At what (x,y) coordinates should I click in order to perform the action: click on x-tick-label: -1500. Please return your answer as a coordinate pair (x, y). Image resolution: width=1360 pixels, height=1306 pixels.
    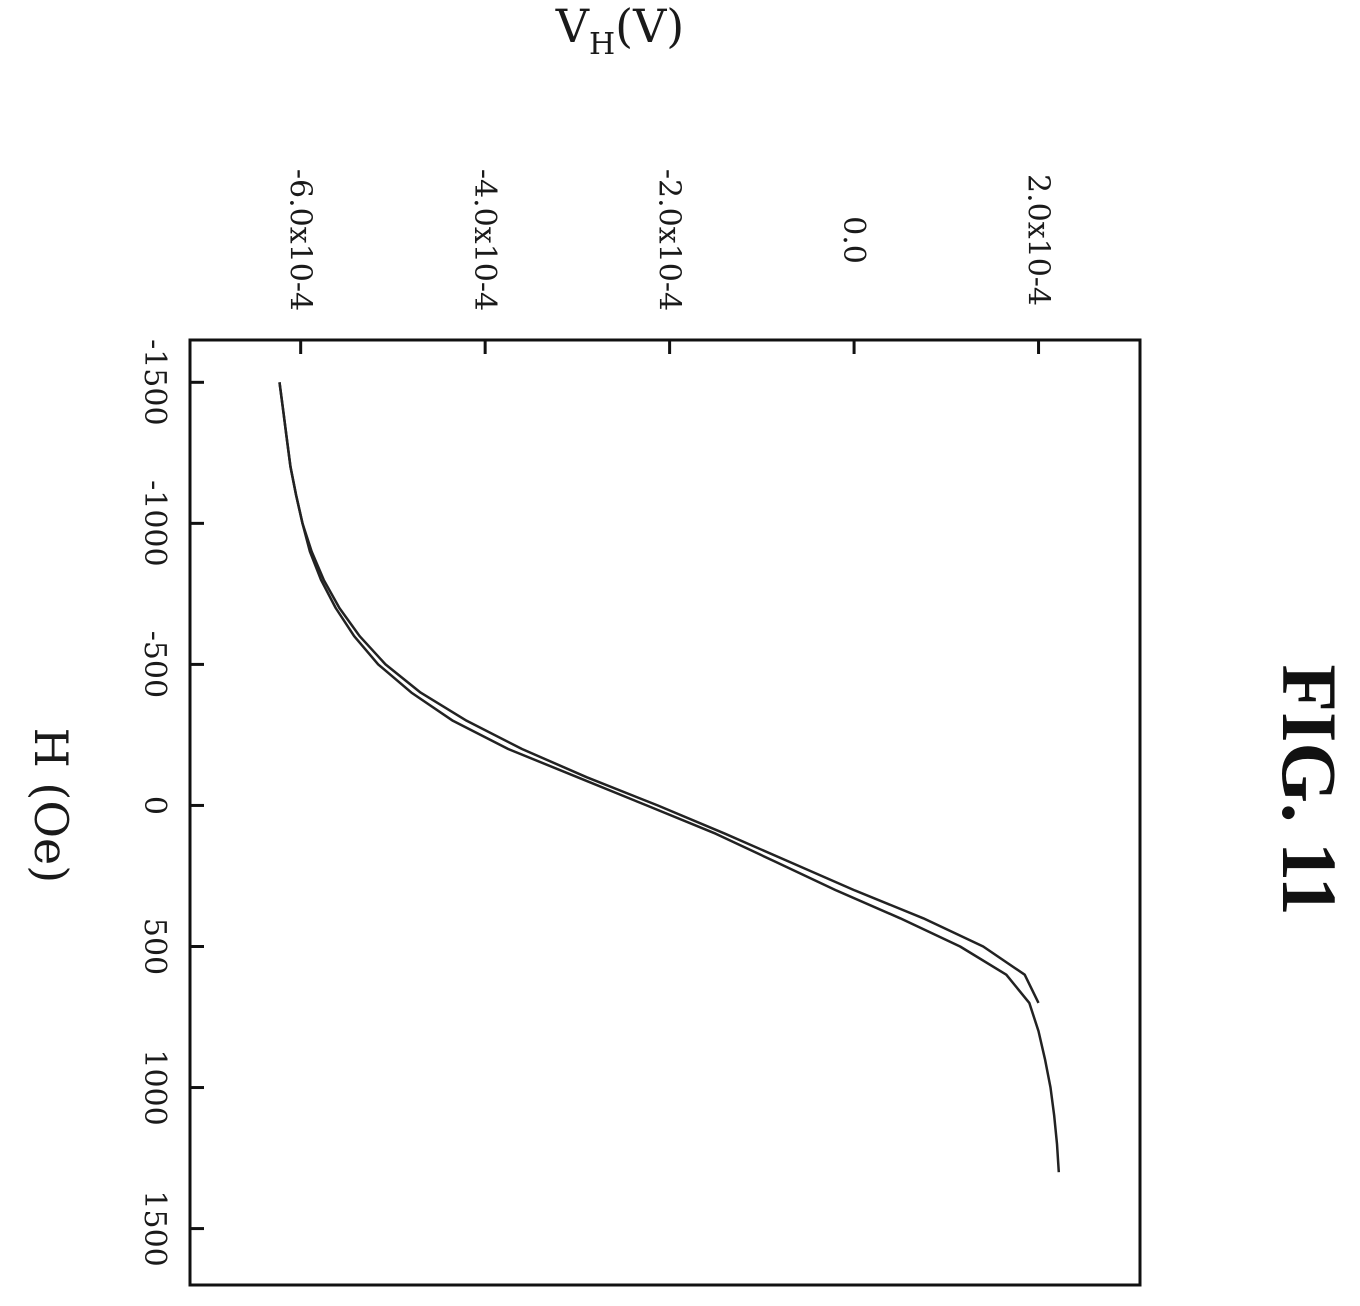
    Looking at the image, I should click on (154, 382).